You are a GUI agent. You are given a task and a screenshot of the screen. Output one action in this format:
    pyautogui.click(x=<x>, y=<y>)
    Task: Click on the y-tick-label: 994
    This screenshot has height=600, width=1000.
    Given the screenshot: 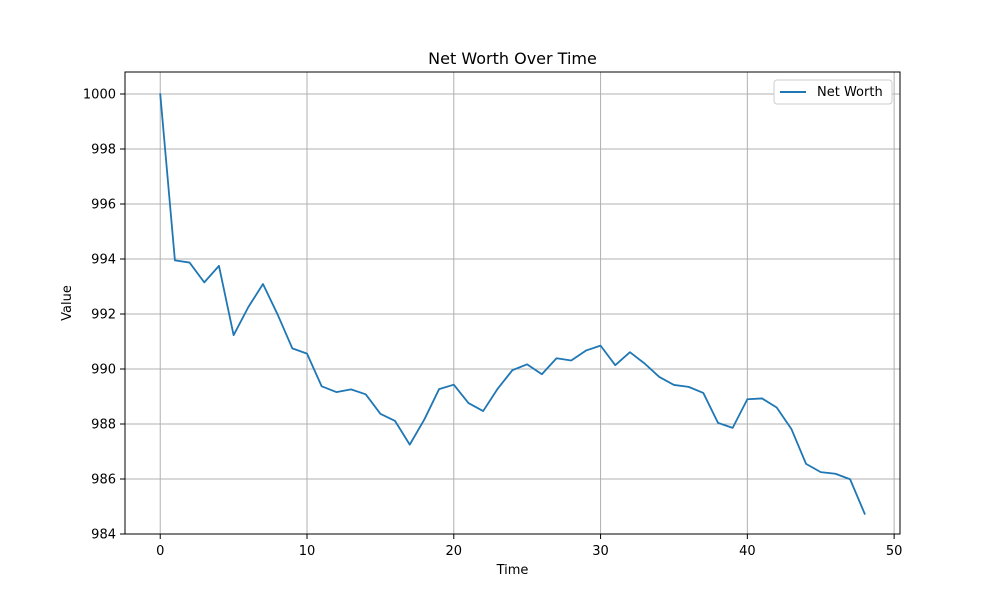 What is the action you would take?
    pyautogui.click(x=103, y=260)
    